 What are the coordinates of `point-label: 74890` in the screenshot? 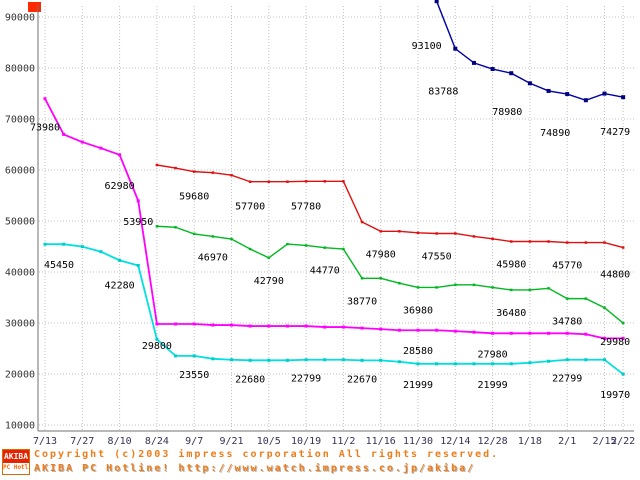 It's located at (555, 133).